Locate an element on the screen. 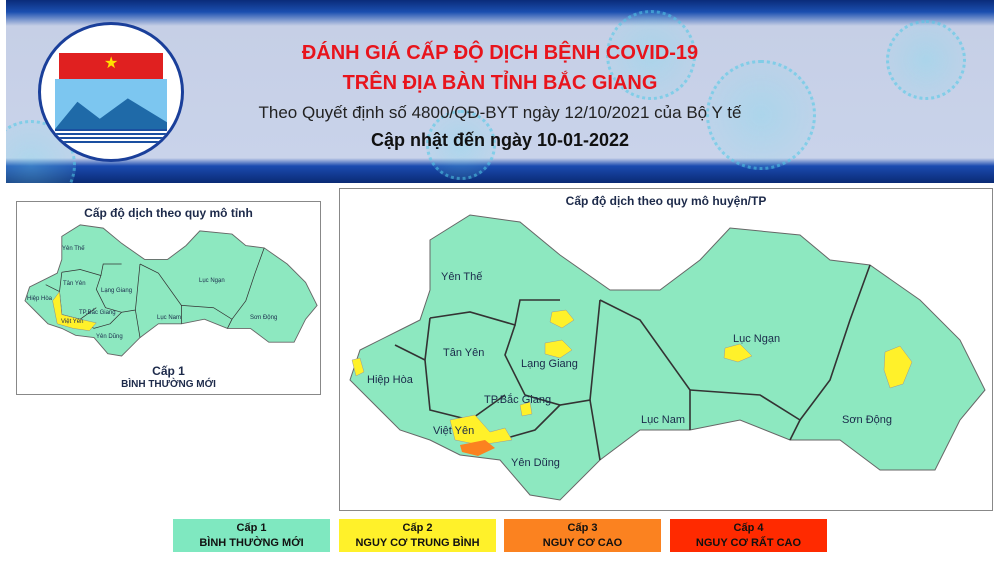 This screenshot has height=563, width=1000. province-label: Lạng Giang is located at coordinates (117, 291).